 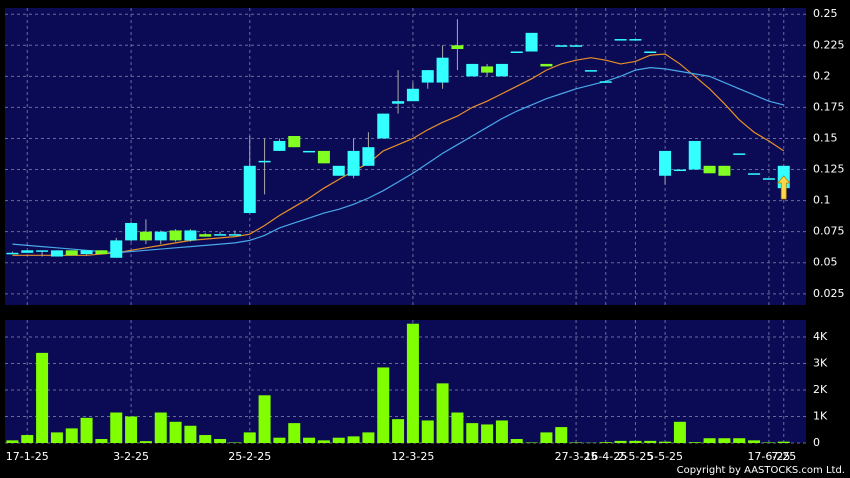 What do you see at coordinates (816, 442) in the screenshot?
I see `y-tick-label: 0` at bounding box center [816, 442].